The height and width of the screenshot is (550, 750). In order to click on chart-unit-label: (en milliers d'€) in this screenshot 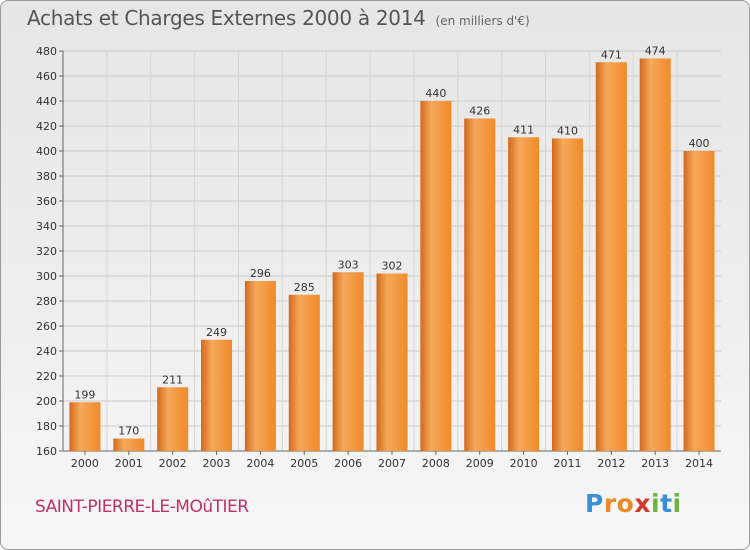, I will do `click(482, 21)`.